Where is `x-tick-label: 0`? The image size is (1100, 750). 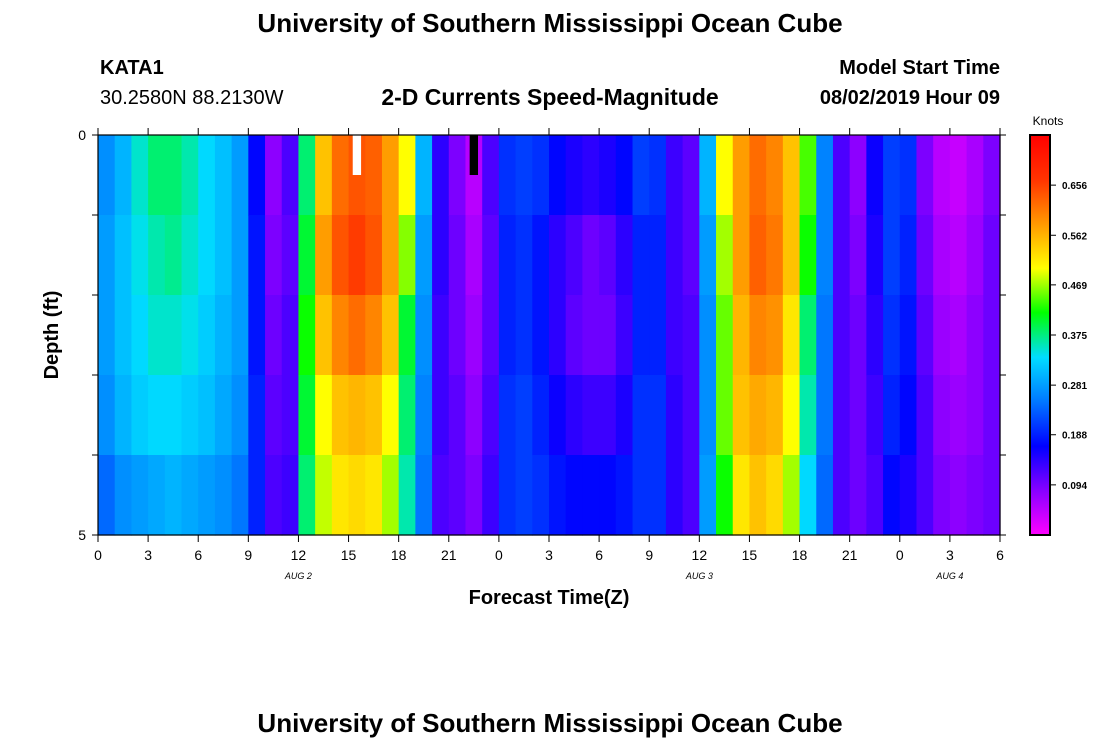 x-tick-label: 0 is located at coordinates (499, 555).